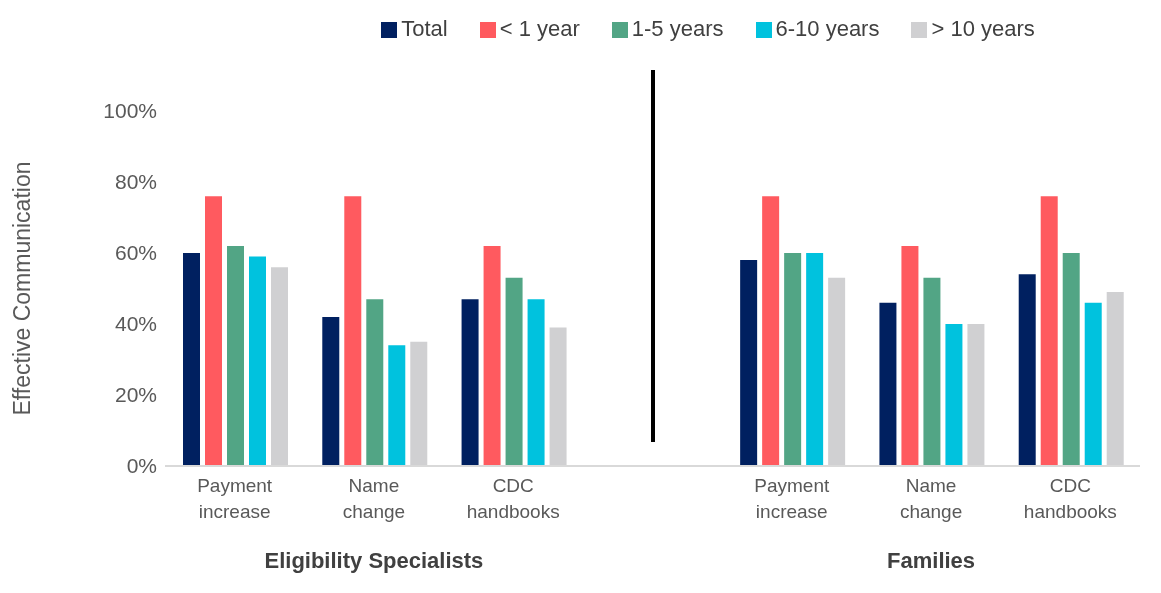  What do you see at coordinates (424, 28) in the screenshot?
I see `legend-label: Total` at bounding box center [424, 28].